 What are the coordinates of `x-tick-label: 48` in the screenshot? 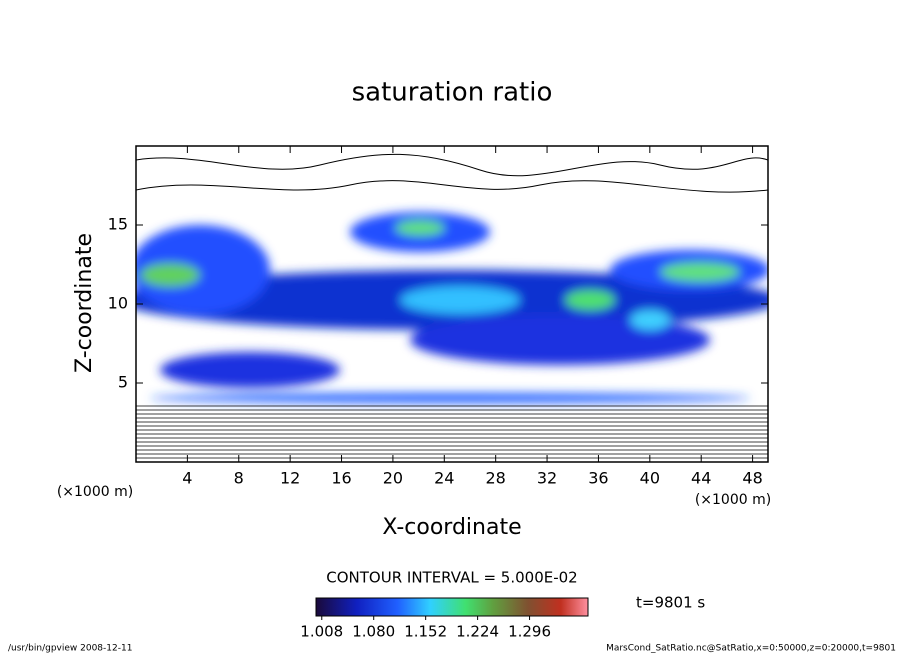 It's located at (752, 478).